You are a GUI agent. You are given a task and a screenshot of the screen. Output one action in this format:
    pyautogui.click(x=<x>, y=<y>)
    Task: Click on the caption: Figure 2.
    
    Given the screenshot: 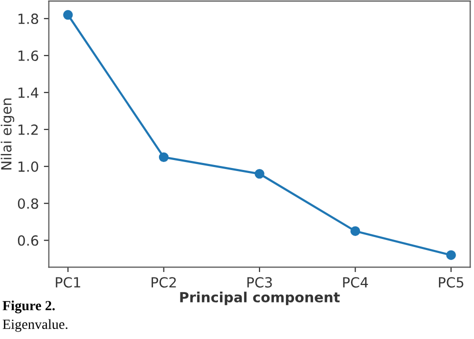 What is the action you would take?
    pyautogui.click(x=28, y=307)
    